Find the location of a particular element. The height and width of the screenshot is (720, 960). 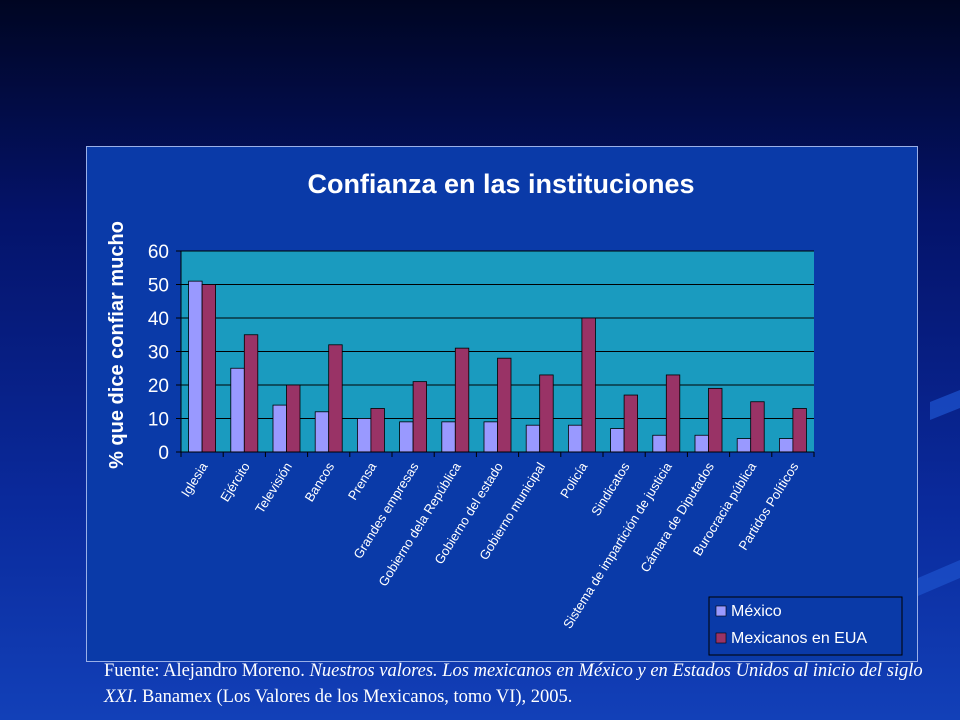

x-tick-label: Ejército is located at coordinates (235, 482).